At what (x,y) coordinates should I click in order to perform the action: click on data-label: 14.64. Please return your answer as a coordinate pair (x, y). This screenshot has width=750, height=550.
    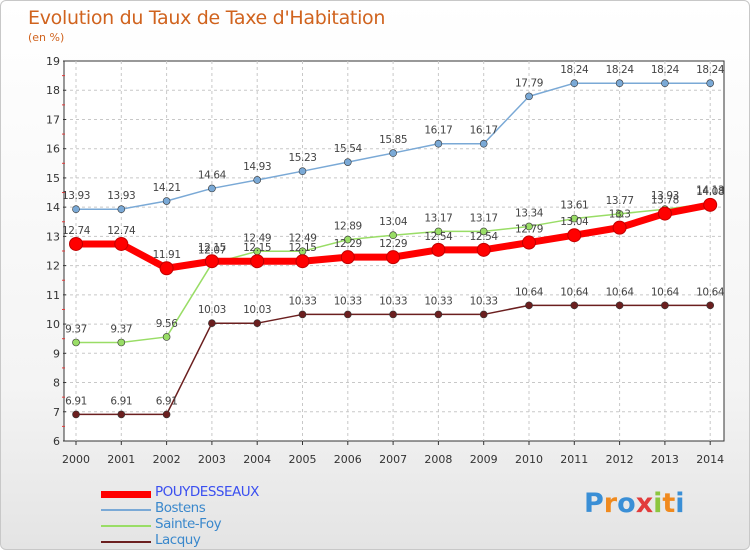
    Looking at the image, I should click on (212, 175).